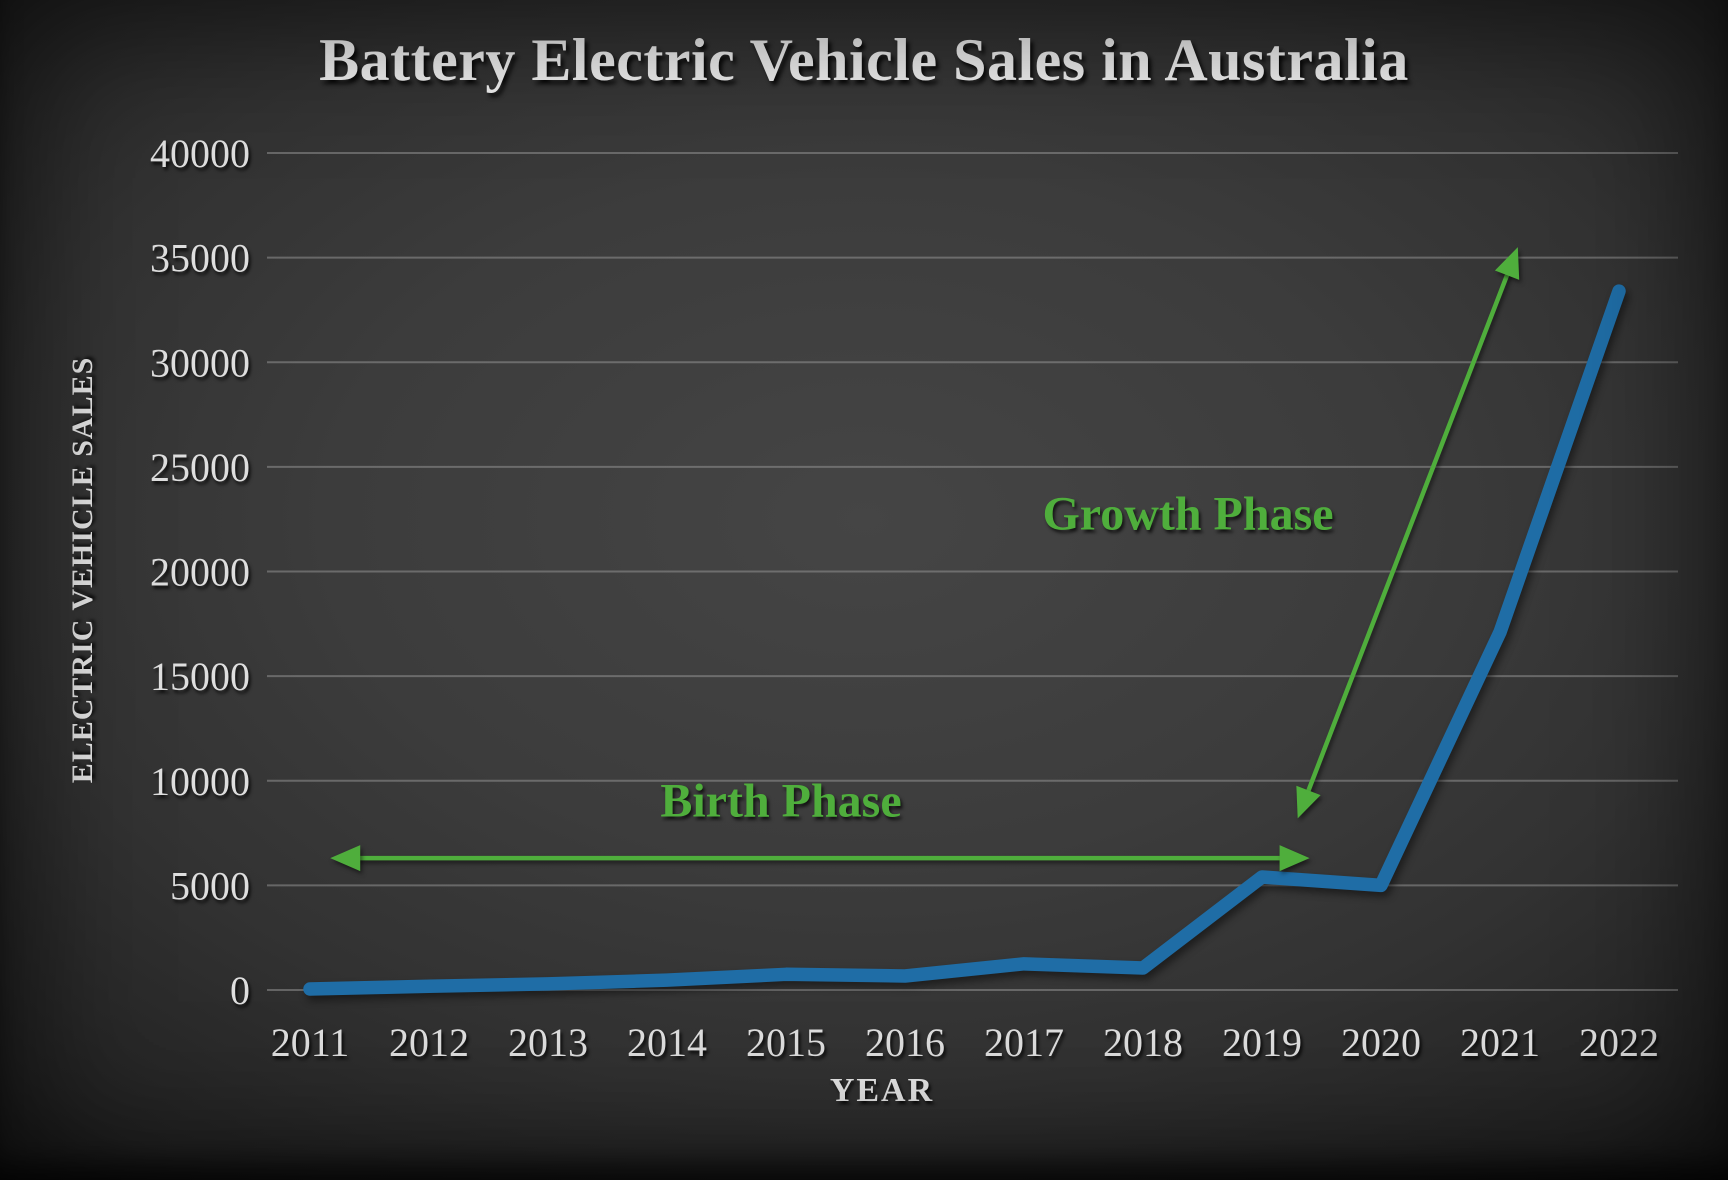  What do you see at coordinates (1024, 1042) in the screenshot?
I see `x-tick-label-2017: 2017` at bounding box center [1024, 1042].